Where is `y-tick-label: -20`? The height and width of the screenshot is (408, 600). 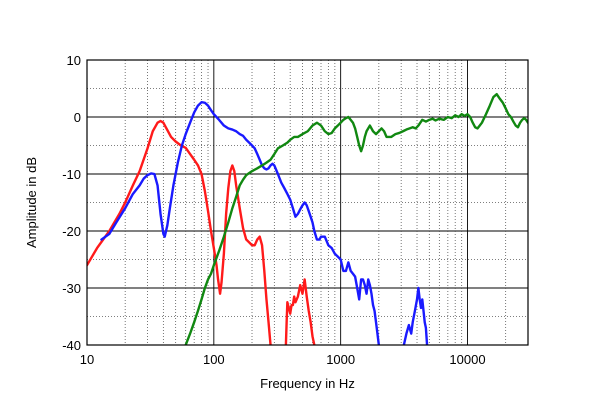 y-tick-label: -20 is located at coordinates (71, 231).